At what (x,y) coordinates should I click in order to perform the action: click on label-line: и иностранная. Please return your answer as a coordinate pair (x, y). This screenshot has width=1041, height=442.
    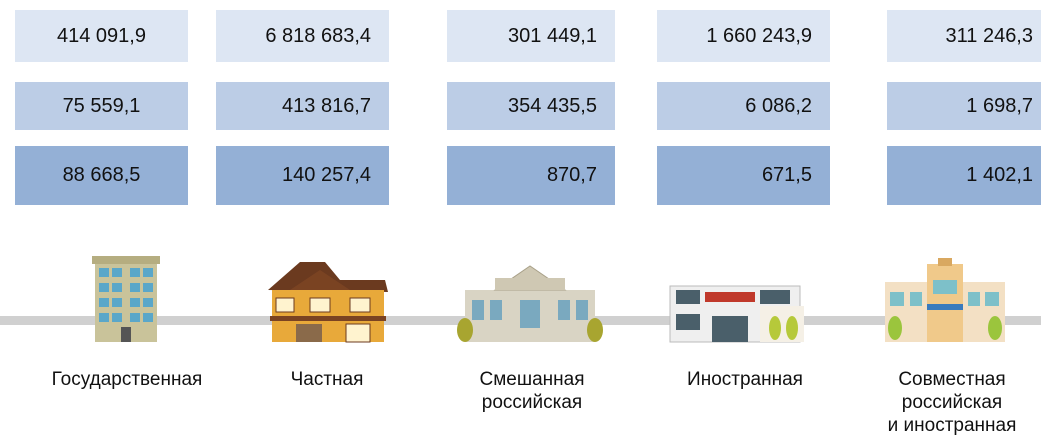
    Looking at the image, I should click on (952, 425).